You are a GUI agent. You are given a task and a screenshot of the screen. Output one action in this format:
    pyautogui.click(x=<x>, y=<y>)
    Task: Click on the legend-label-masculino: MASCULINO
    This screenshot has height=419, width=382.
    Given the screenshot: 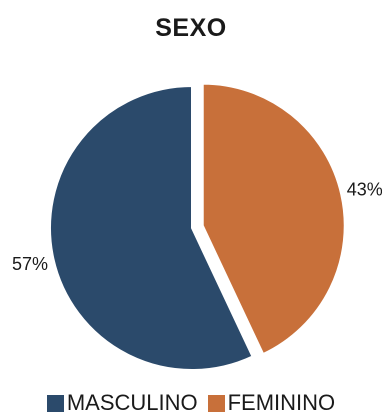 What is the action you would take?
    pyautogui.click(x=132, y=402)
    